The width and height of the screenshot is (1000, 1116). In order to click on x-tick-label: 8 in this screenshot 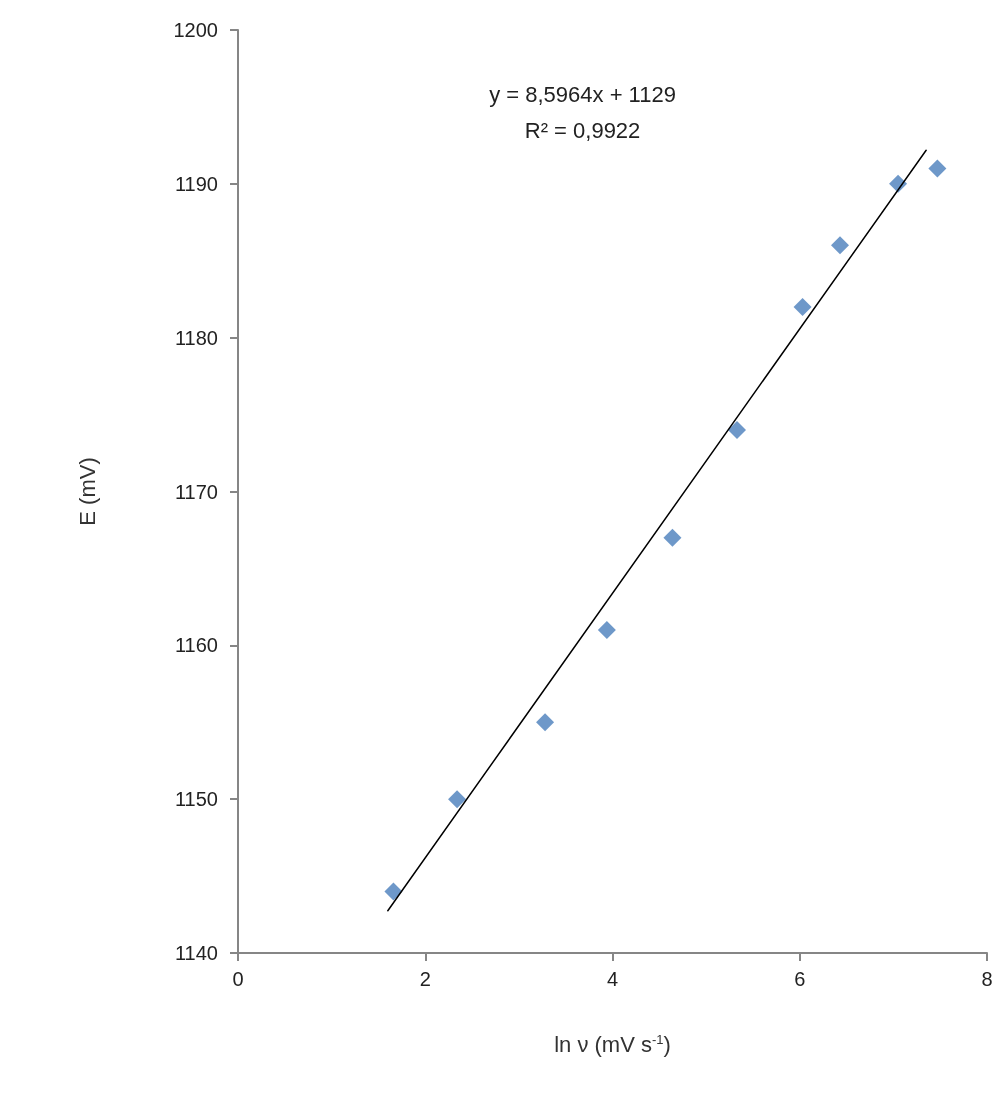, I will do `click(987, 979)`.